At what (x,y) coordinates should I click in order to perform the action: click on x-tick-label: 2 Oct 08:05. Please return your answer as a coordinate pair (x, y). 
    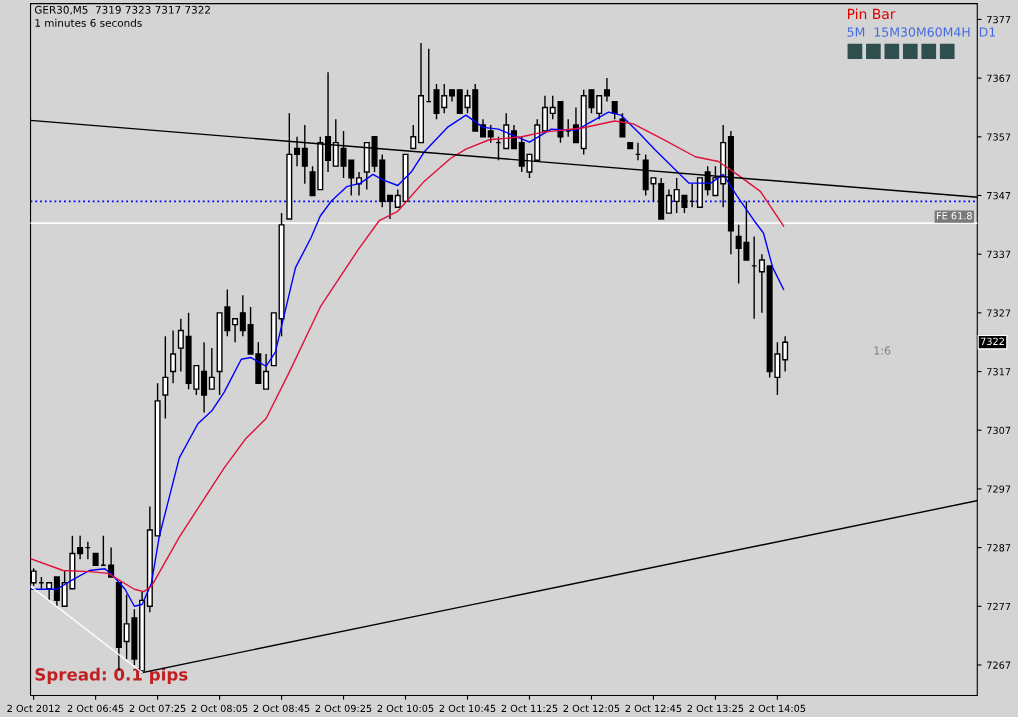
    Looking at the image, I should click on (219, 708).